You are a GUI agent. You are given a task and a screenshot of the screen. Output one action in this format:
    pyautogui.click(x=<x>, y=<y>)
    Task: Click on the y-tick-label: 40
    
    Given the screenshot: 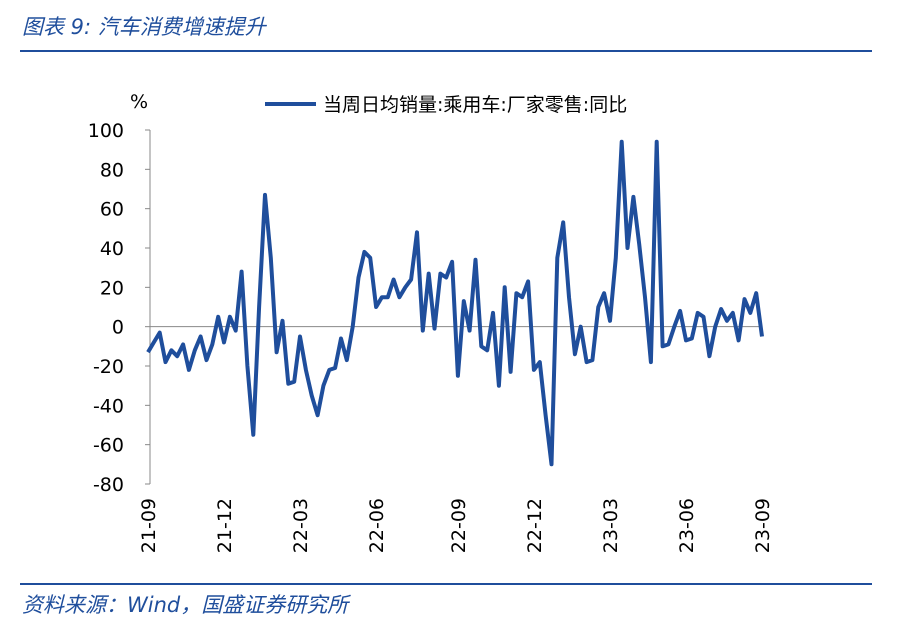 What is the action you would take?
    pyautogui.click(x=112, y=249)
    